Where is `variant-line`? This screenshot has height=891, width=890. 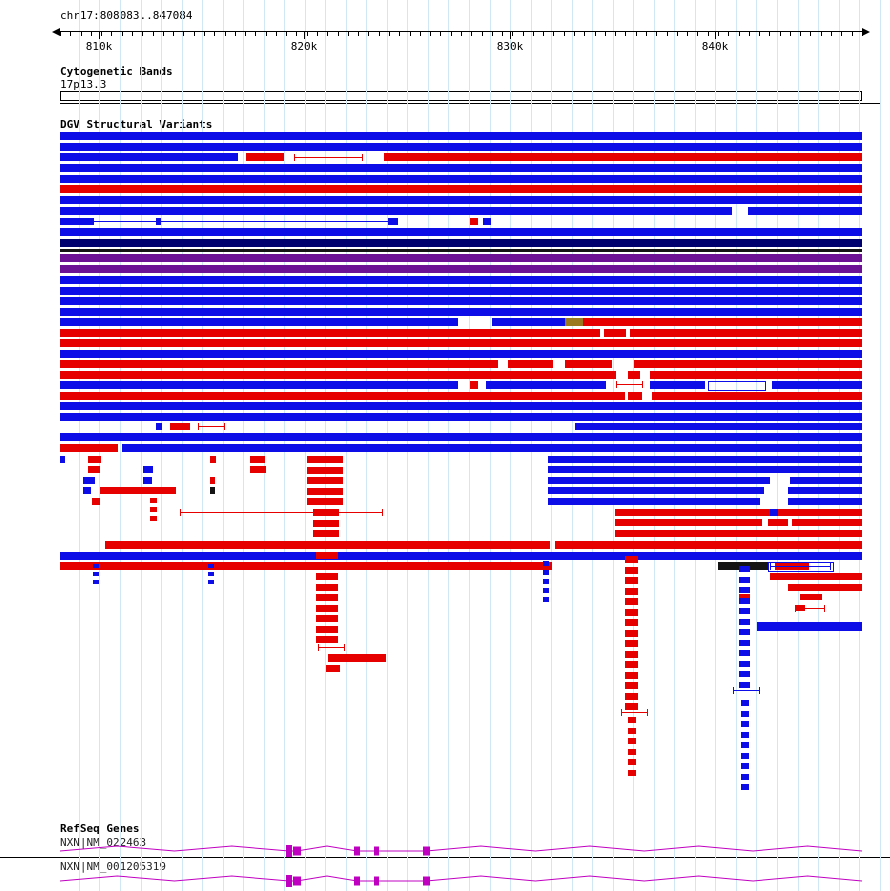 variant-line is located at coordinates (242, 221).